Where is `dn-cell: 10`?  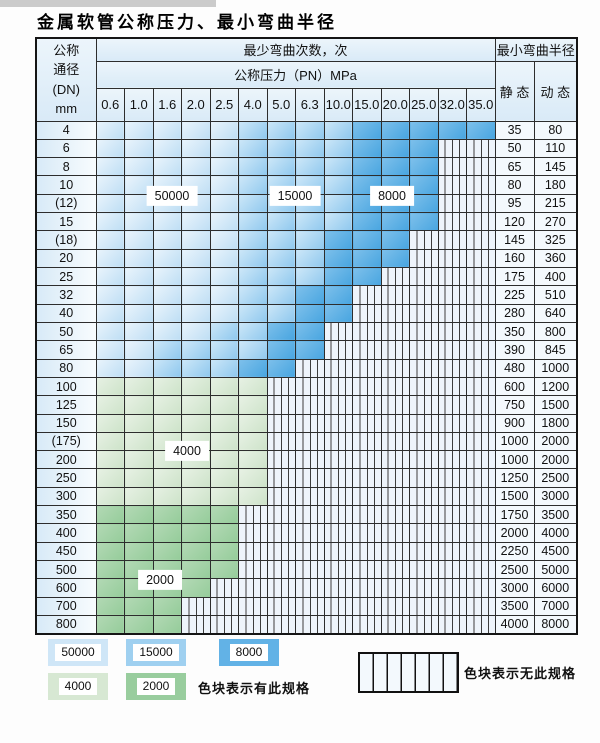
dn-cell: 10 is located at coordinates (66, 185).